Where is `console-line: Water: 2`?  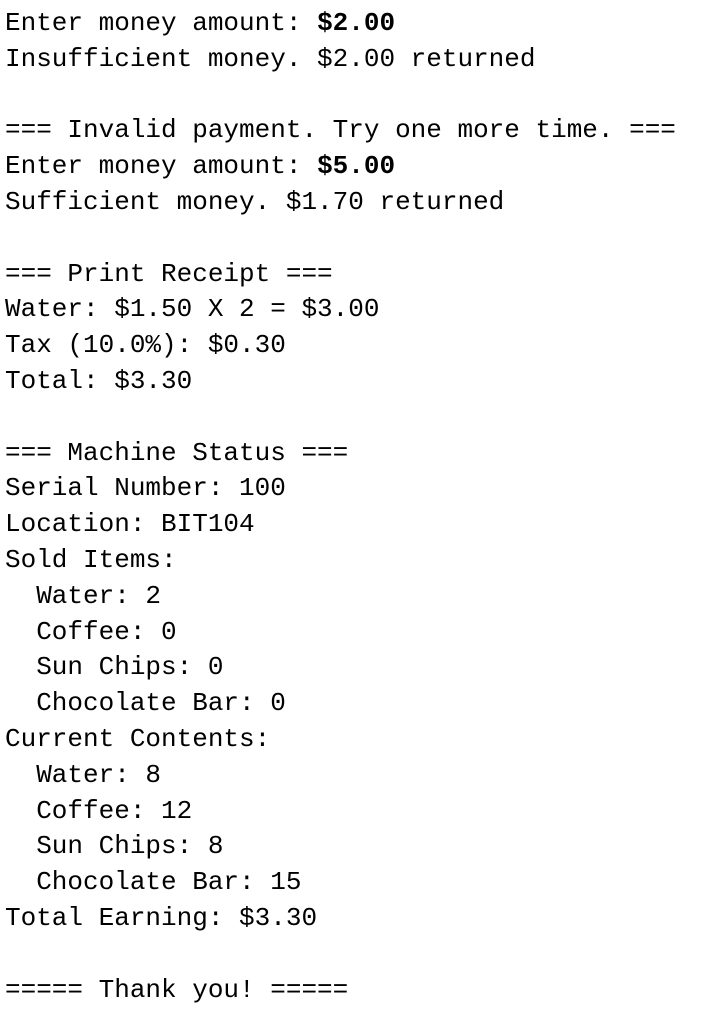 console-line: Water: 2 is located at coordinates (361, 597).